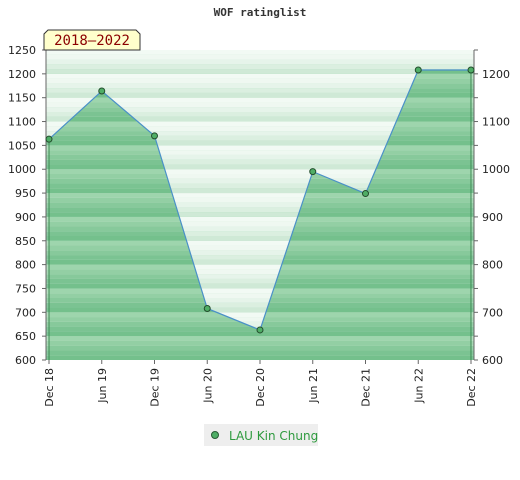  I want to click on legend: LAU Kin Chung, so click(261, 435).